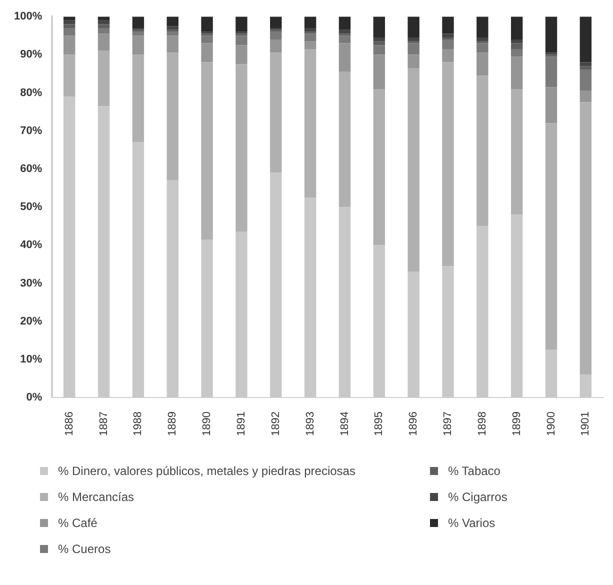 Image resolution: width=613 pixels, height=585 pixels. I want to click on x-tick-label: 1899, so click(516, 424).